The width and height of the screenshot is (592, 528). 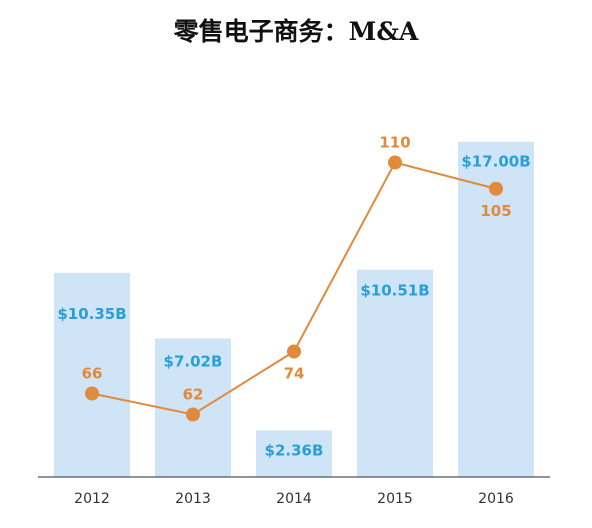 I want to click on bar-2016, so click(x=496, y=309).